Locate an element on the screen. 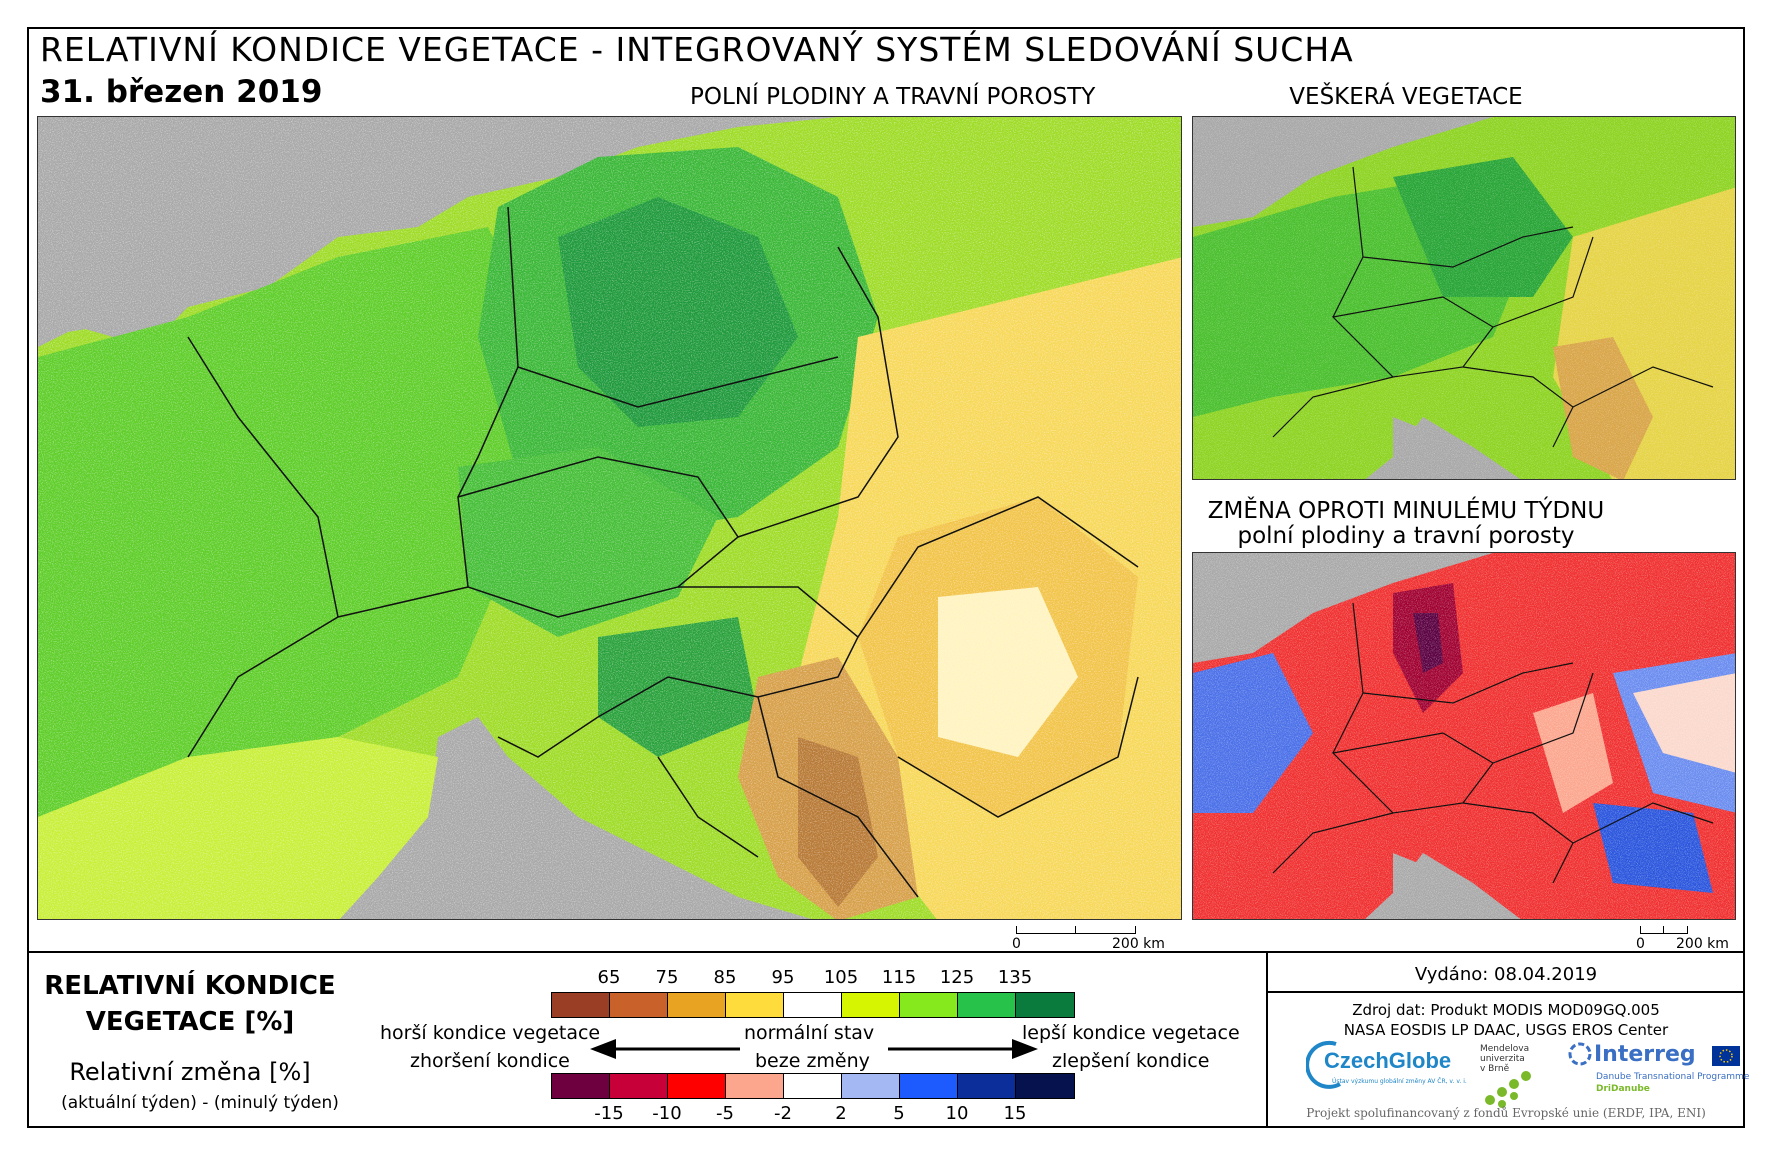 This screenshot has height=1156, width=1772. eu-flag-icon is located at coordinates (1726, 1056).